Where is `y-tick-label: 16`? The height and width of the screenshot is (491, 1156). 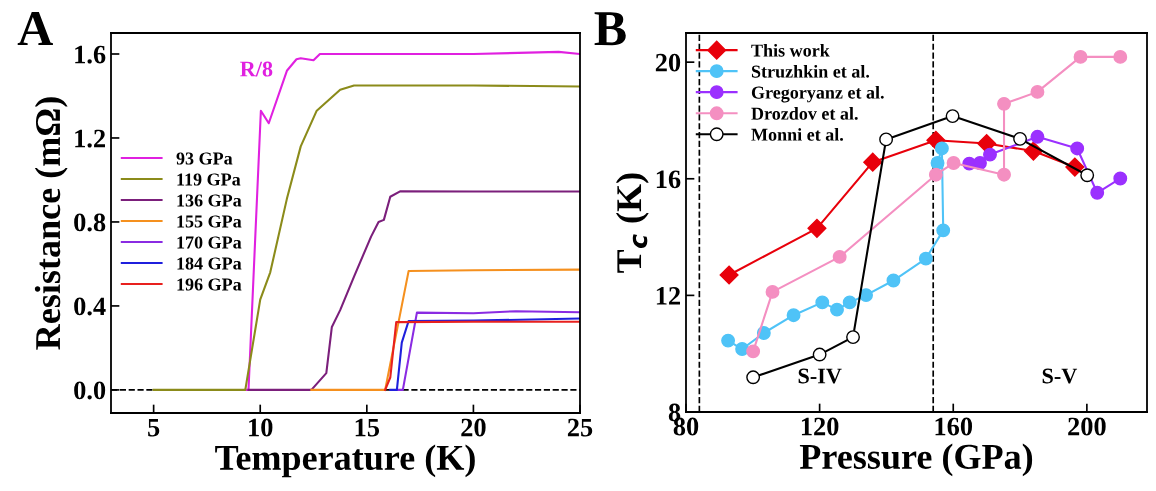 y-tick-label: 16 is located at coordinates (668, 179).